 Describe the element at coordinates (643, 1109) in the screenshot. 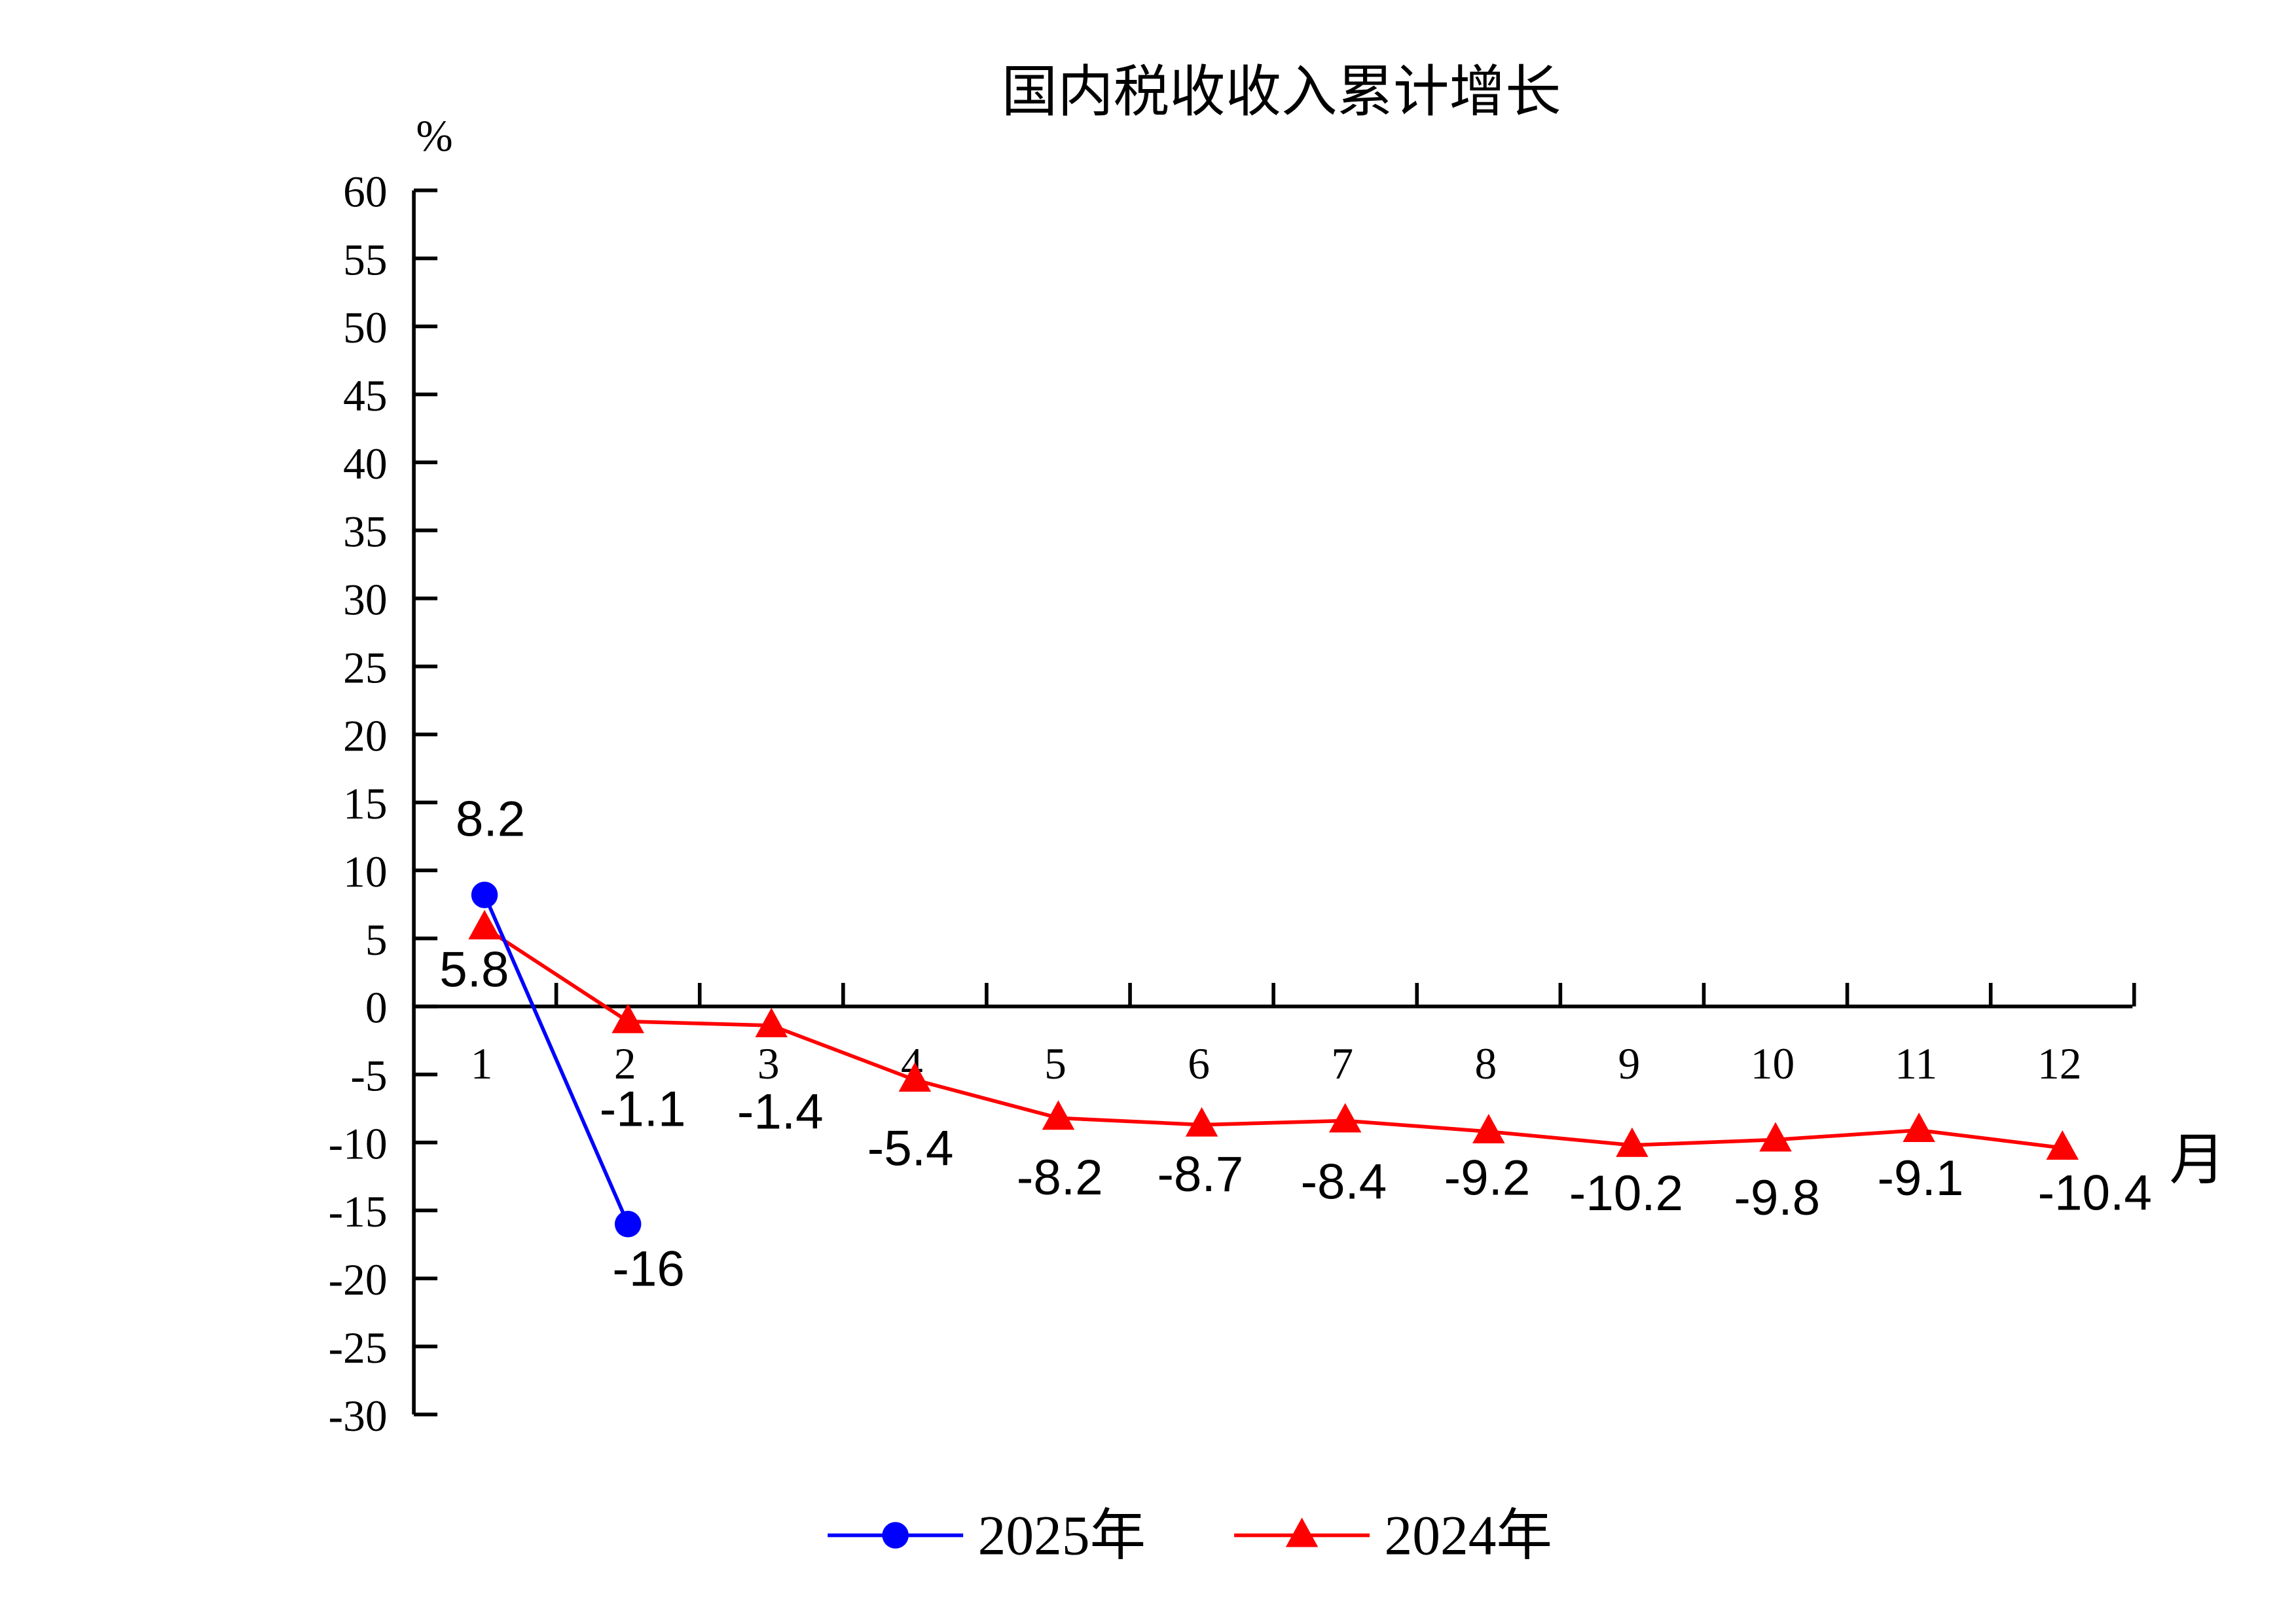

I see `data-label: -1.1` at that location.